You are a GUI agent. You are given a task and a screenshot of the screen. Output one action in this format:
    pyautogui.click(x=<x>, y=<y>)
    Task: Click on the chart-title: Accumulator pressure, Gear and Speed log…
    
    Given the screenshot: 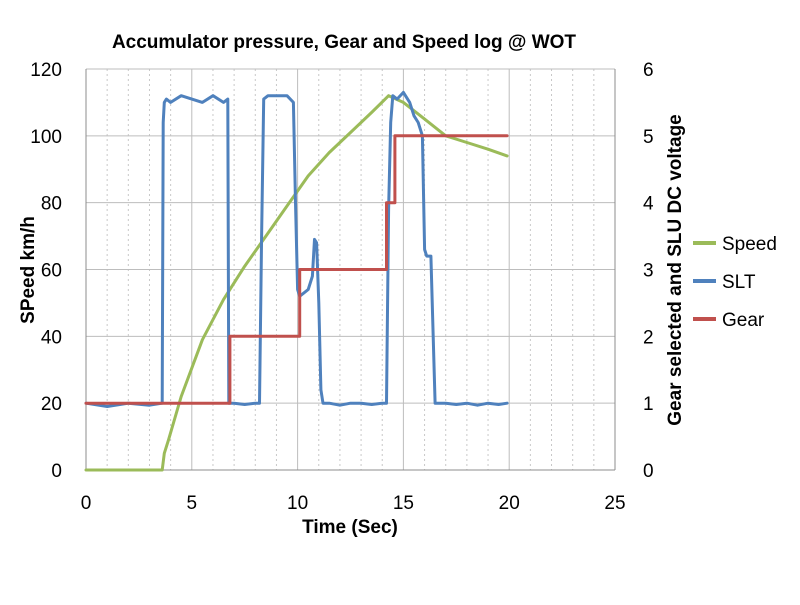 What is the action you would take?
    pyautogui.click(x=344, y=42)
    